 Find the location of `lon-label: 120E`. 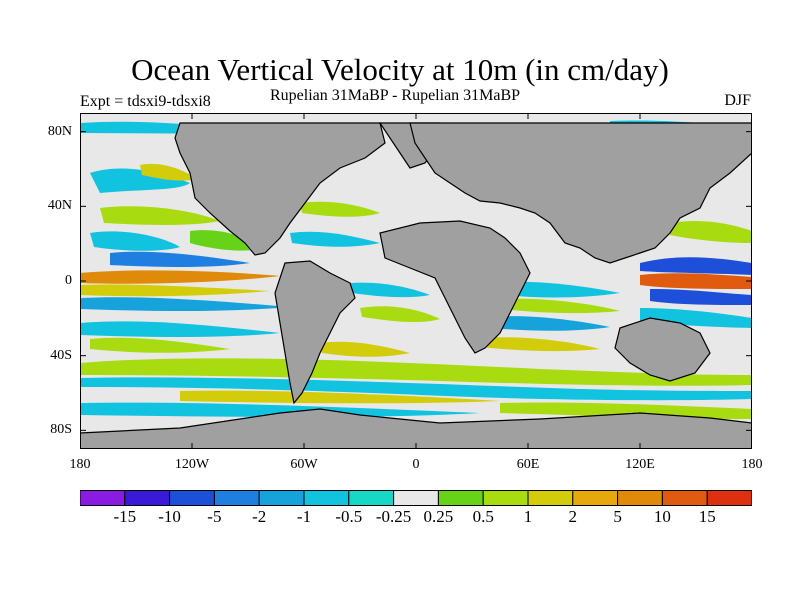

lon-label: 120E is located at coordinates (640, 464).